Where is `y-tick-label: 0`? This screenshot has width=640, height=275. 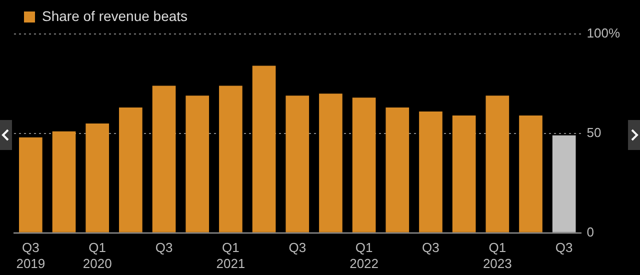 y-tick-label: 0 is located at coordinates (590, 232).